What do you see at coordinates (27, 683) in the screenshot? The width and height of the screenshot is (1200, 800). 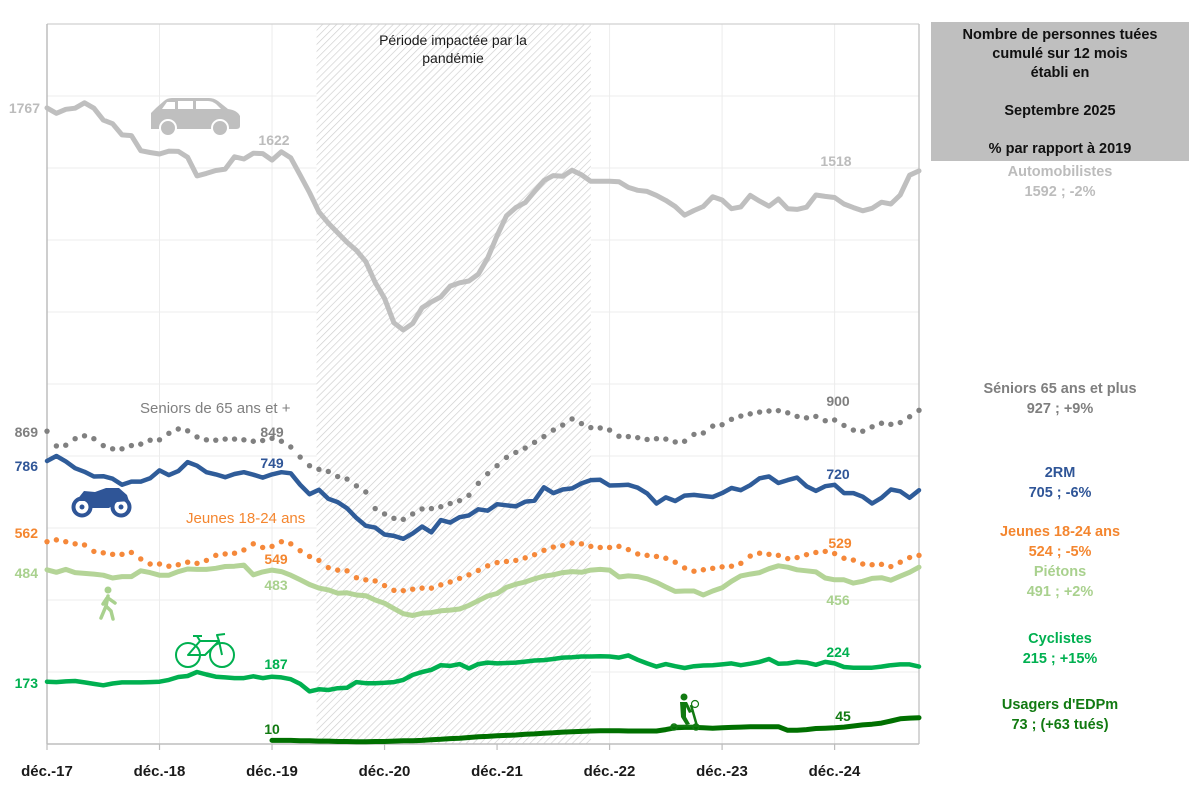 I see `data-label-cyclistes: 173` at bounding box center [27, 683].